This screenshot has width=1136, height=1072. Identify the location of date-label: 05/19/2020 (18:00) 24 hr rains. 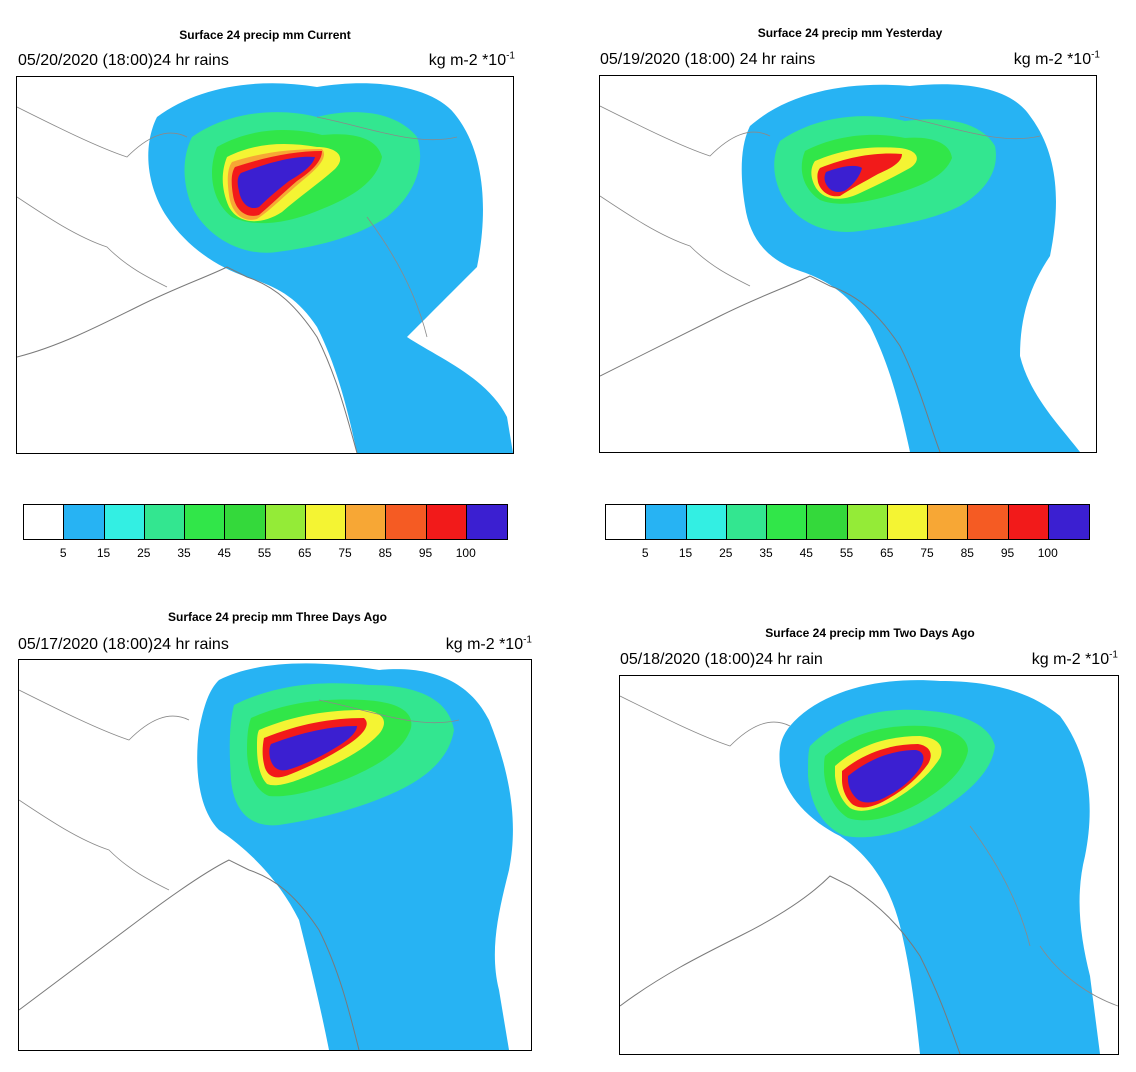
(708, 59).